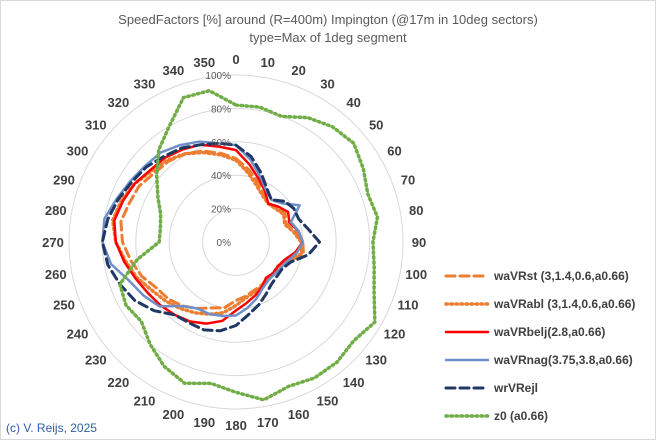 The height and width of the screenshot is (440, 656). I want to click on direction-label: 320, so click(119, 102).